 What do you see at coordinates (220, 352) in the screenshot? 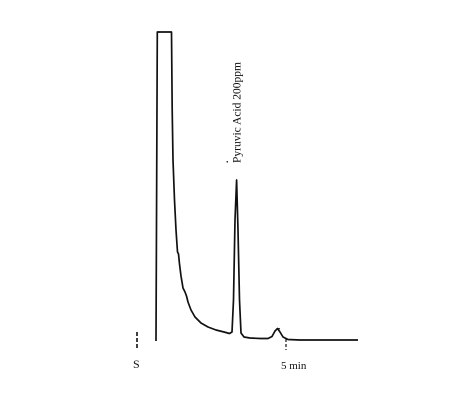
I see `time-markers: S 5 min` at bounding box center [220, 352].